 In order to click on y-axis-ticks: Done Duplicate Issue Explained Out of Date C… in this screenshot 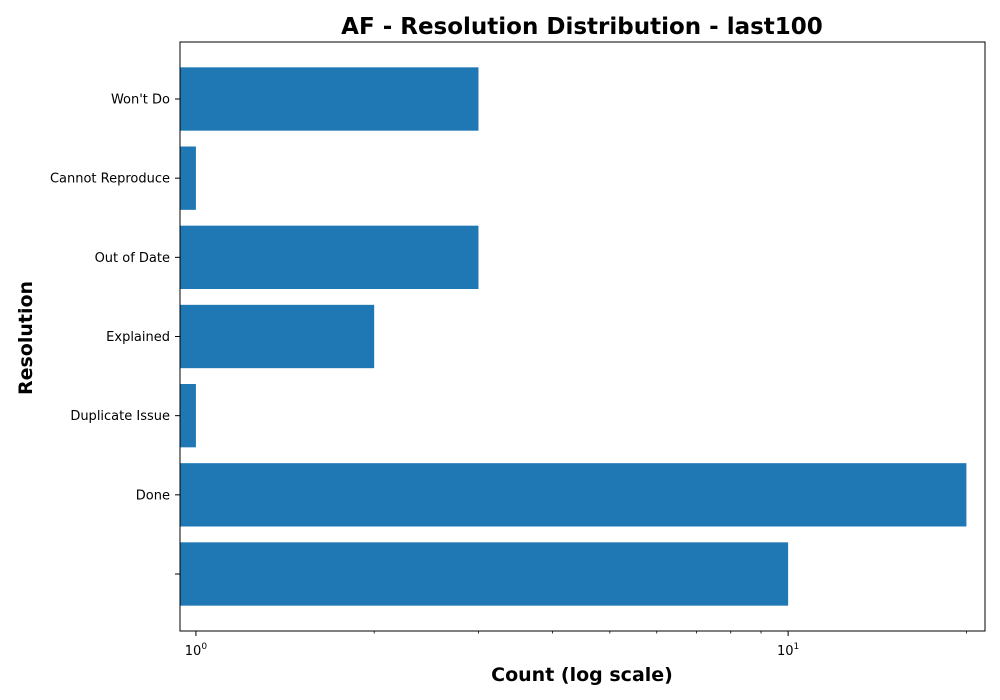, I will do `click(115, 334)`.